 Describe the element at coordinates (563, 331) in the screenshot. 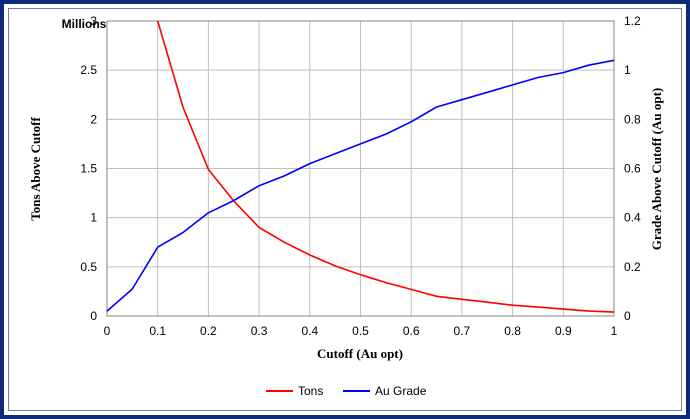

I see `x-tick-label: 0.9` at that location.